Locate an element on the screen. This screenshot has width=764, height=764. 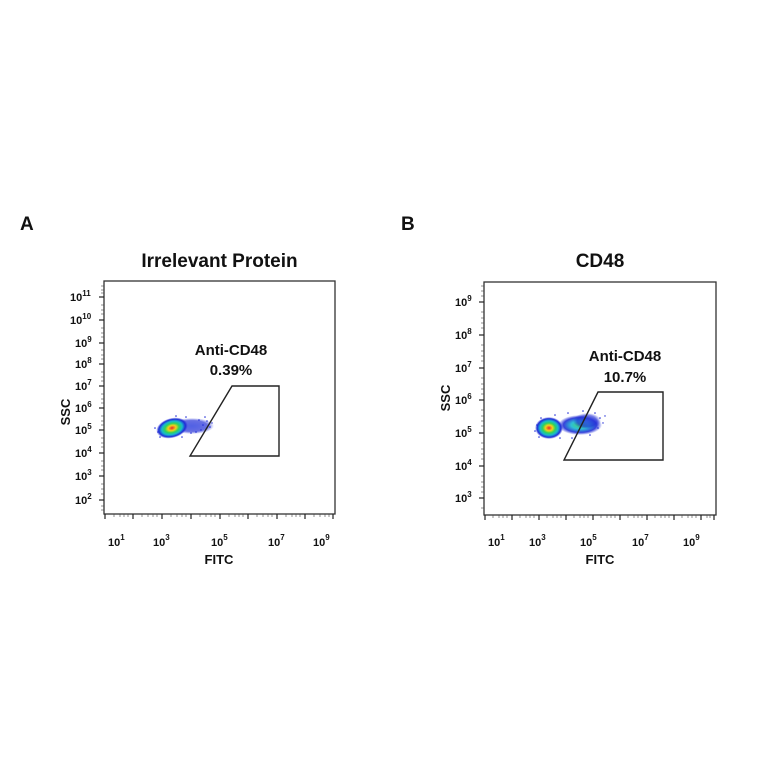
panel-a-x-ticks is located at coordinates (219, 516).